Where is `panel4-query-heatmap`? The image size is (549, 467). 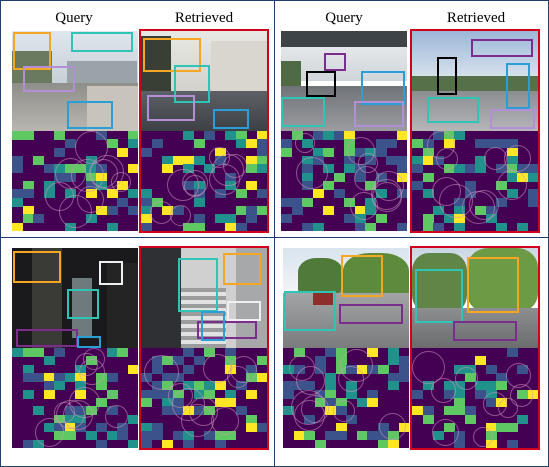 panel4-query-heatmap is located at coordinates (346, 398).